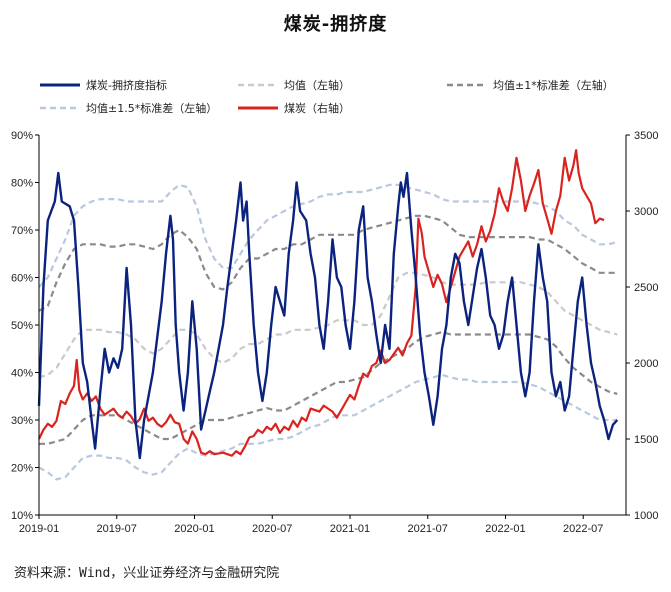 This screenshot has width=671, height=592. I want to click on right-tick-label: 2500, so click(646, 288).